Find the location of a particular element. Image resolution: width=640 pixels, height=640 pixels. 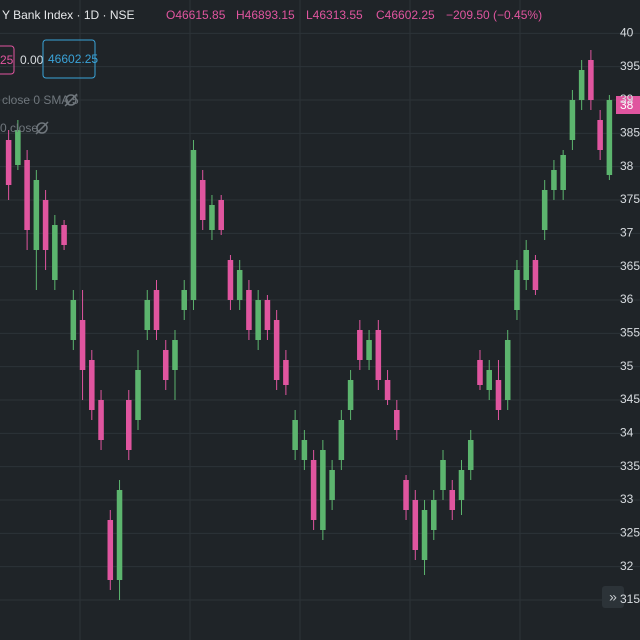

price-marker is located at coordinates (628, 105).